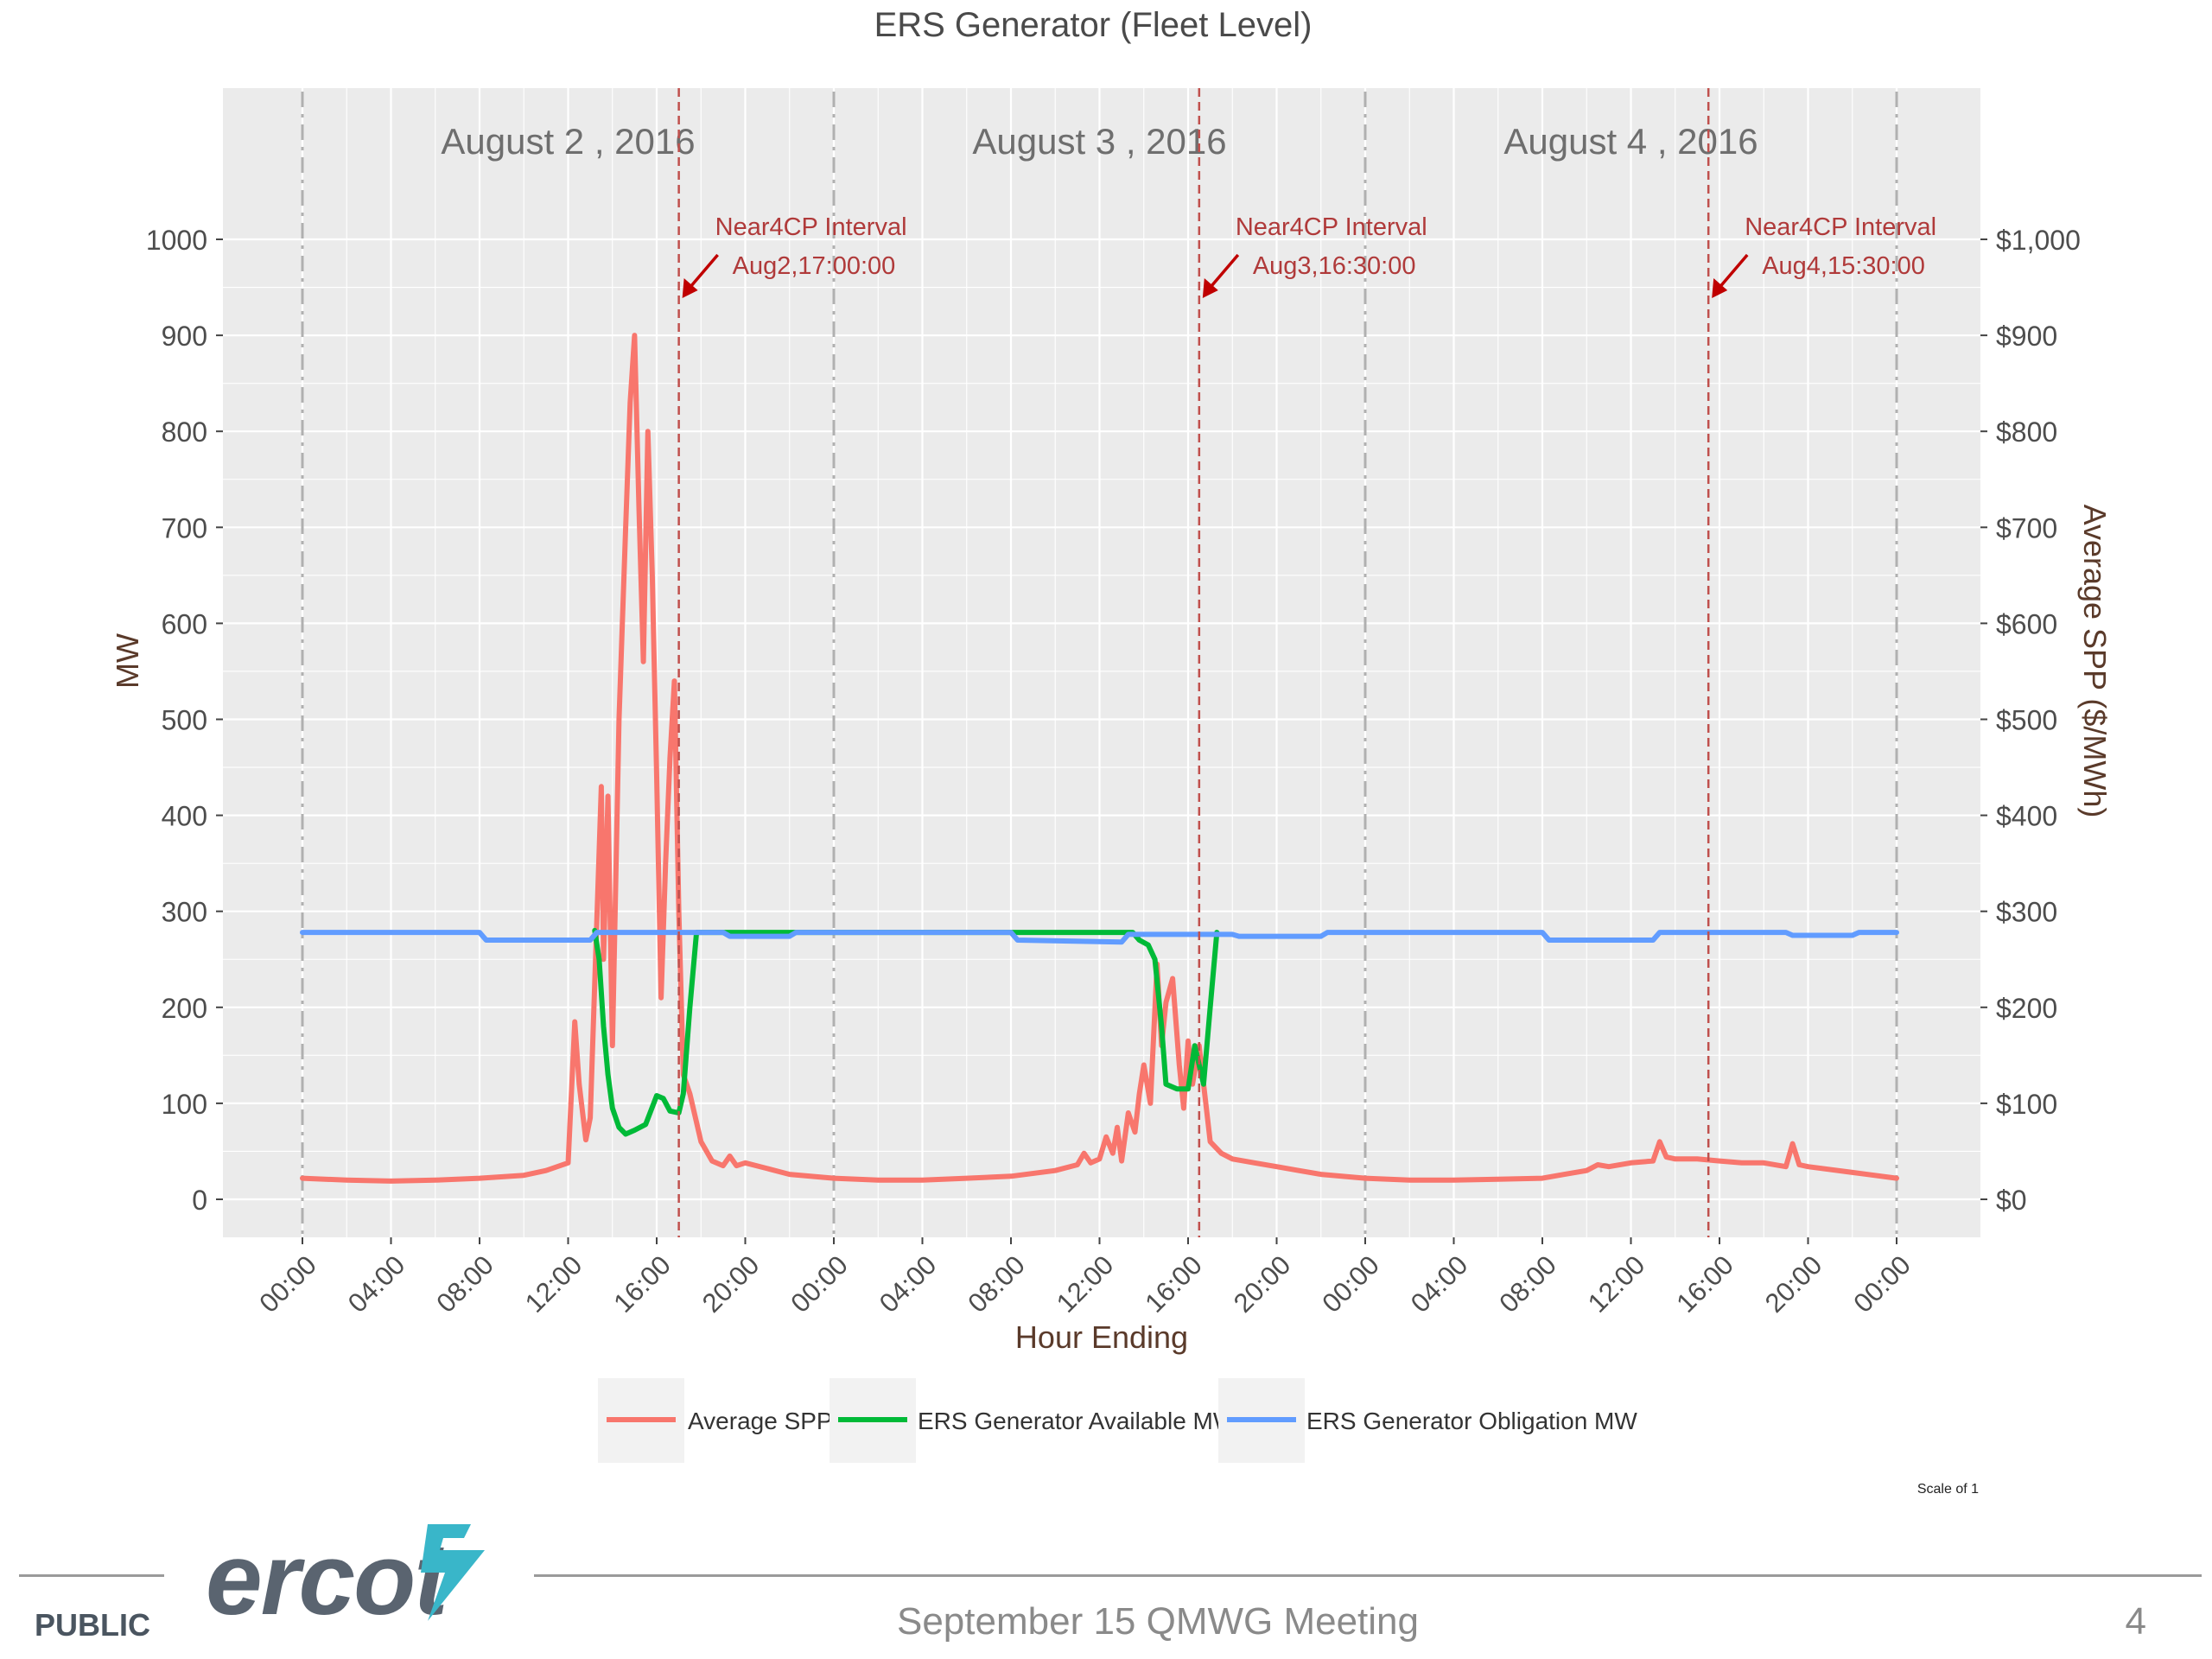  I want to click on y-tick-label-left: 100, so click(184, 1104).